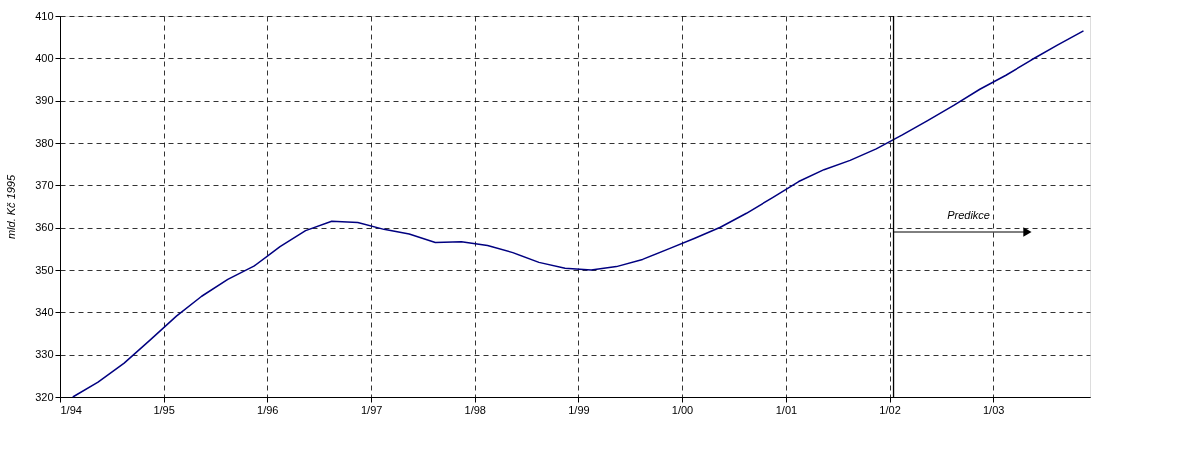 The width and height of the screenshot is (1189, 459). I want to click on x-tick-label: 1/94, so click(71, 409).